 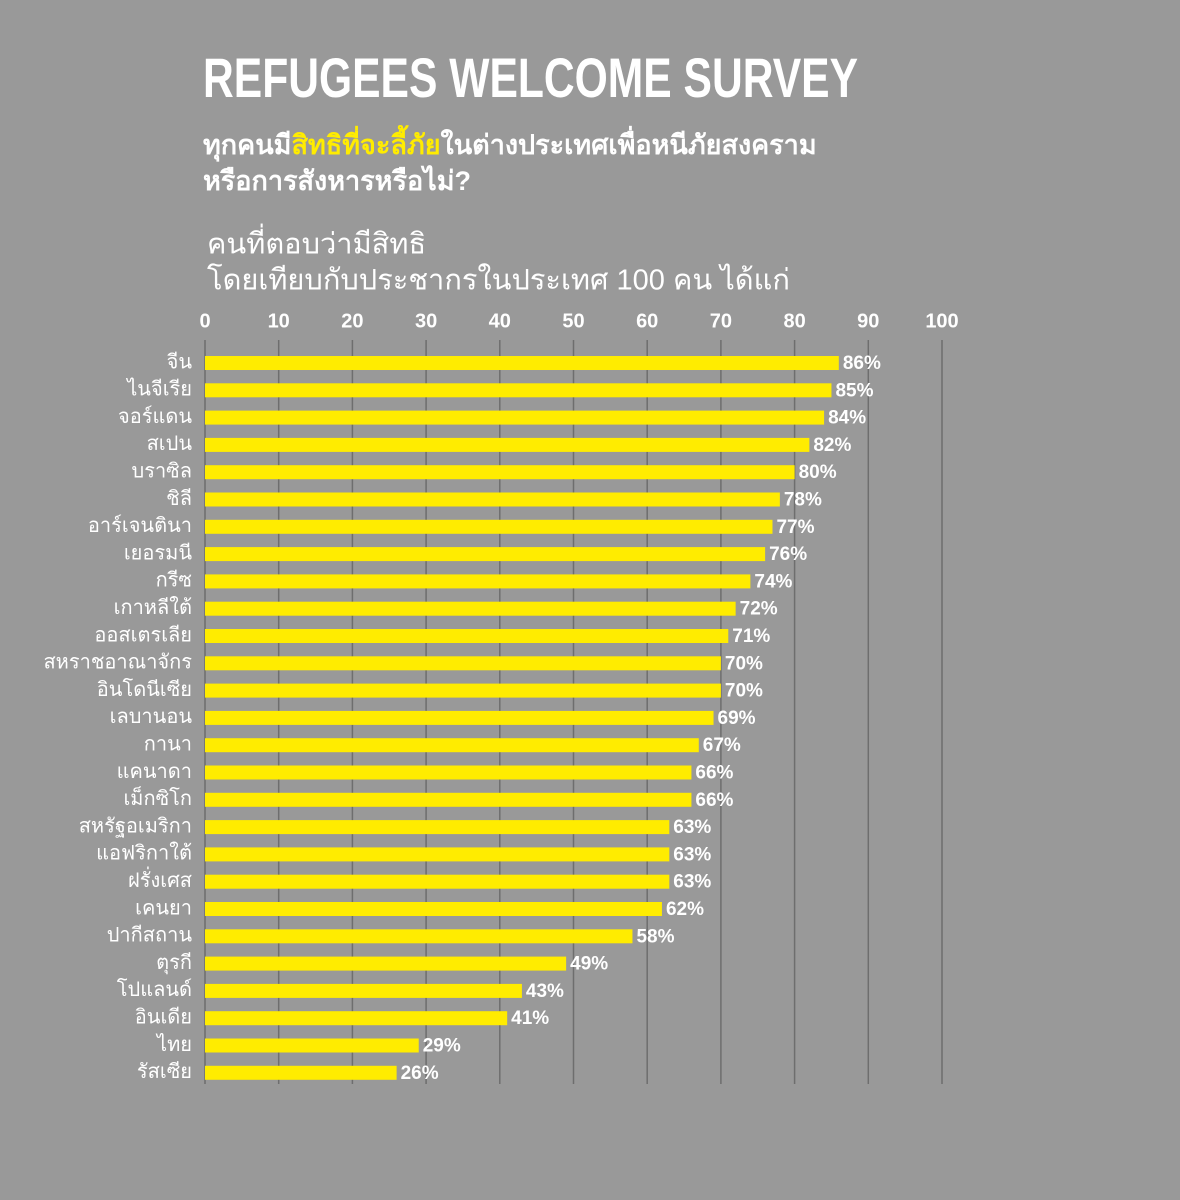 I want to click on x-tick-label: 40, so click(x=500, y=321).